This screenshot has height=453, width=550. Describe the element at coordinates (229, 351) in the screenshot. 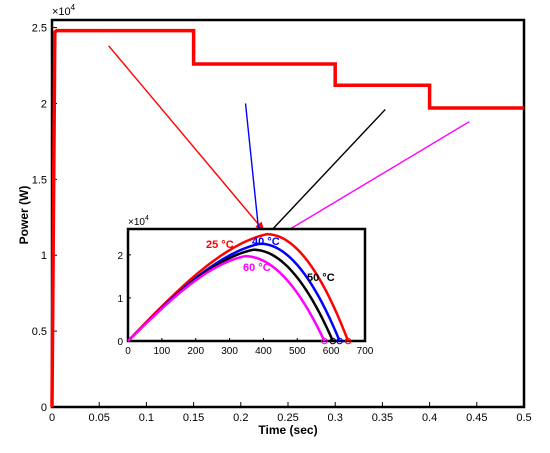

I see `inset-x-tick-label: 300` at that location.